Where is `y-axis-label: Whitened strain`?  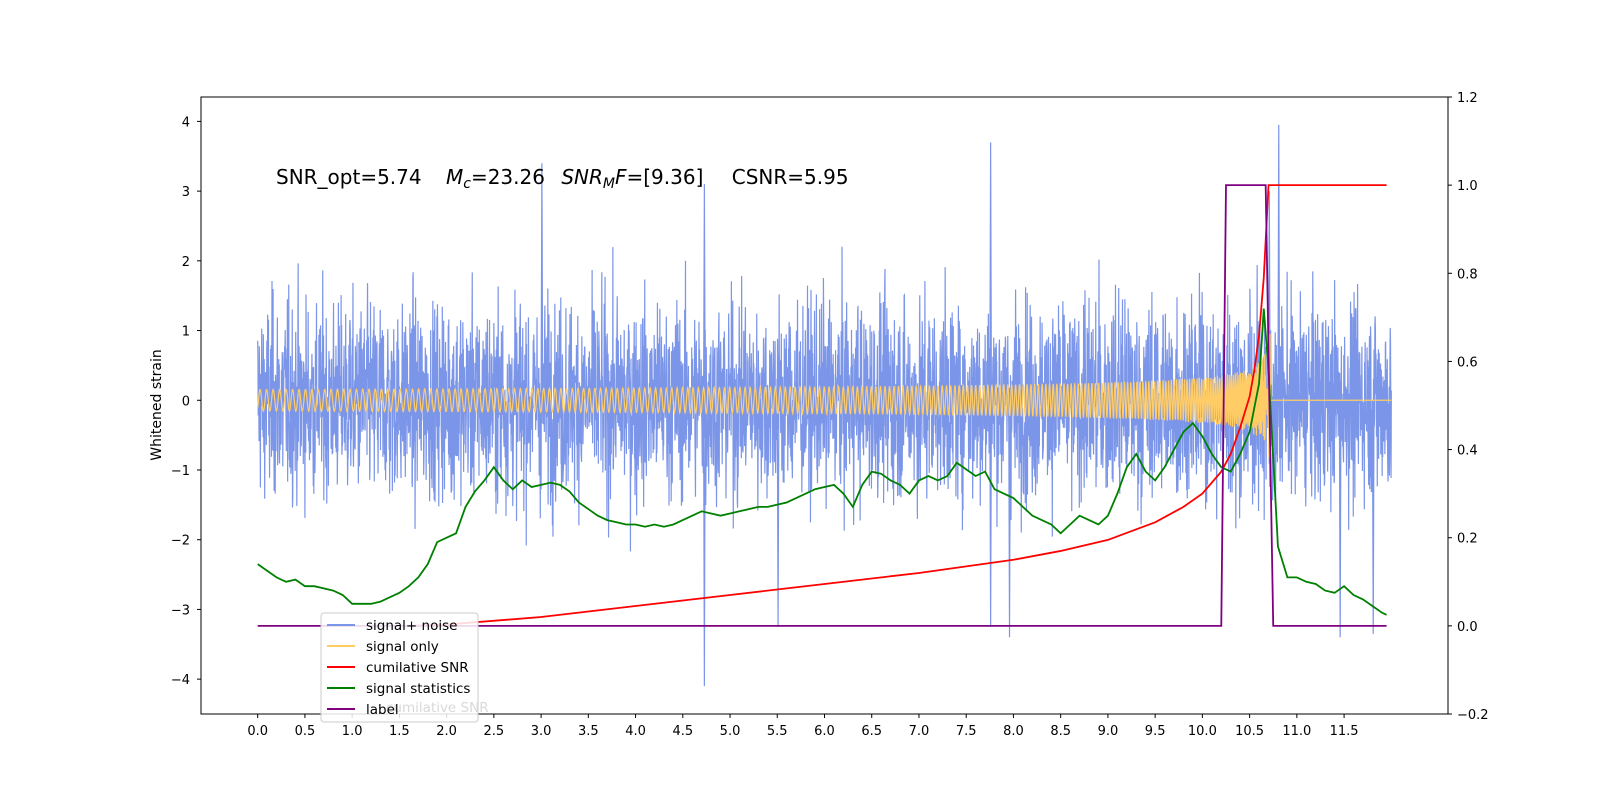
y-axis-label: Whitened strain is located at coordinates (157, 404).